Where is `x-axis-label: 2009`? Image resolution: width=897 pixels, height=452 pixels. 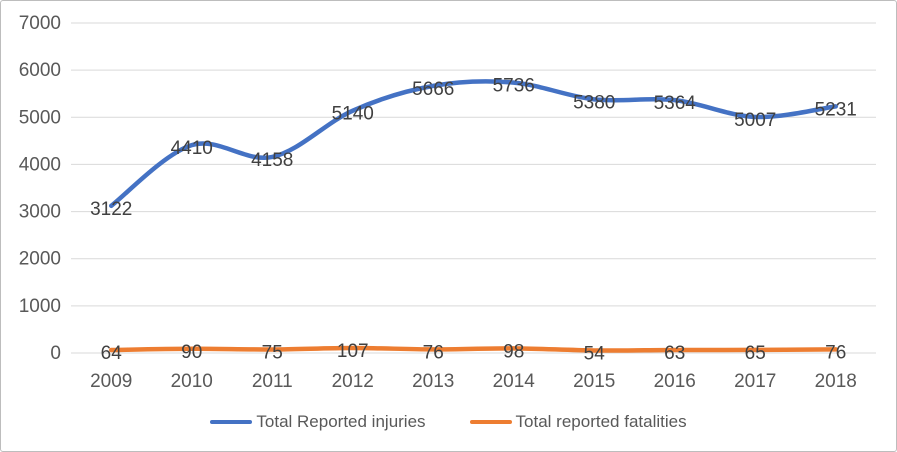 x-axis-label: 2009 is located at coordinates (111, 381).